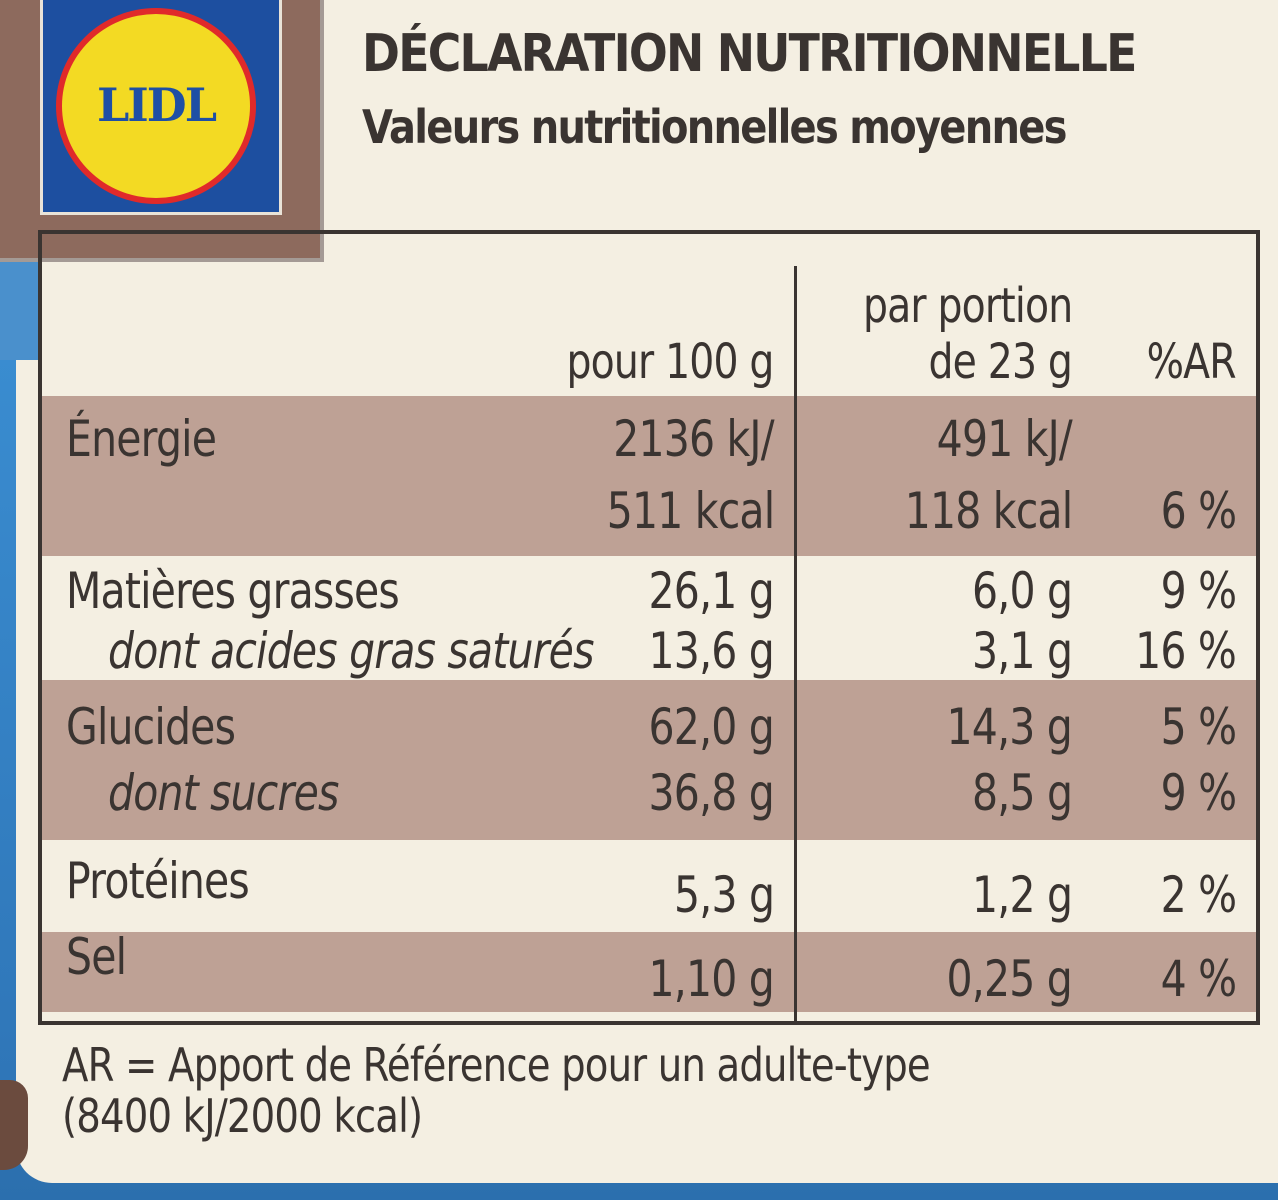 Image resolution: width=1278 pixels, height=1200 pixels. What do you see at coordinates (649, 315) in the screenshot?
I see `table-header: pour 100 g par portion de 23 g %AR` at bounding box center [649, 315].